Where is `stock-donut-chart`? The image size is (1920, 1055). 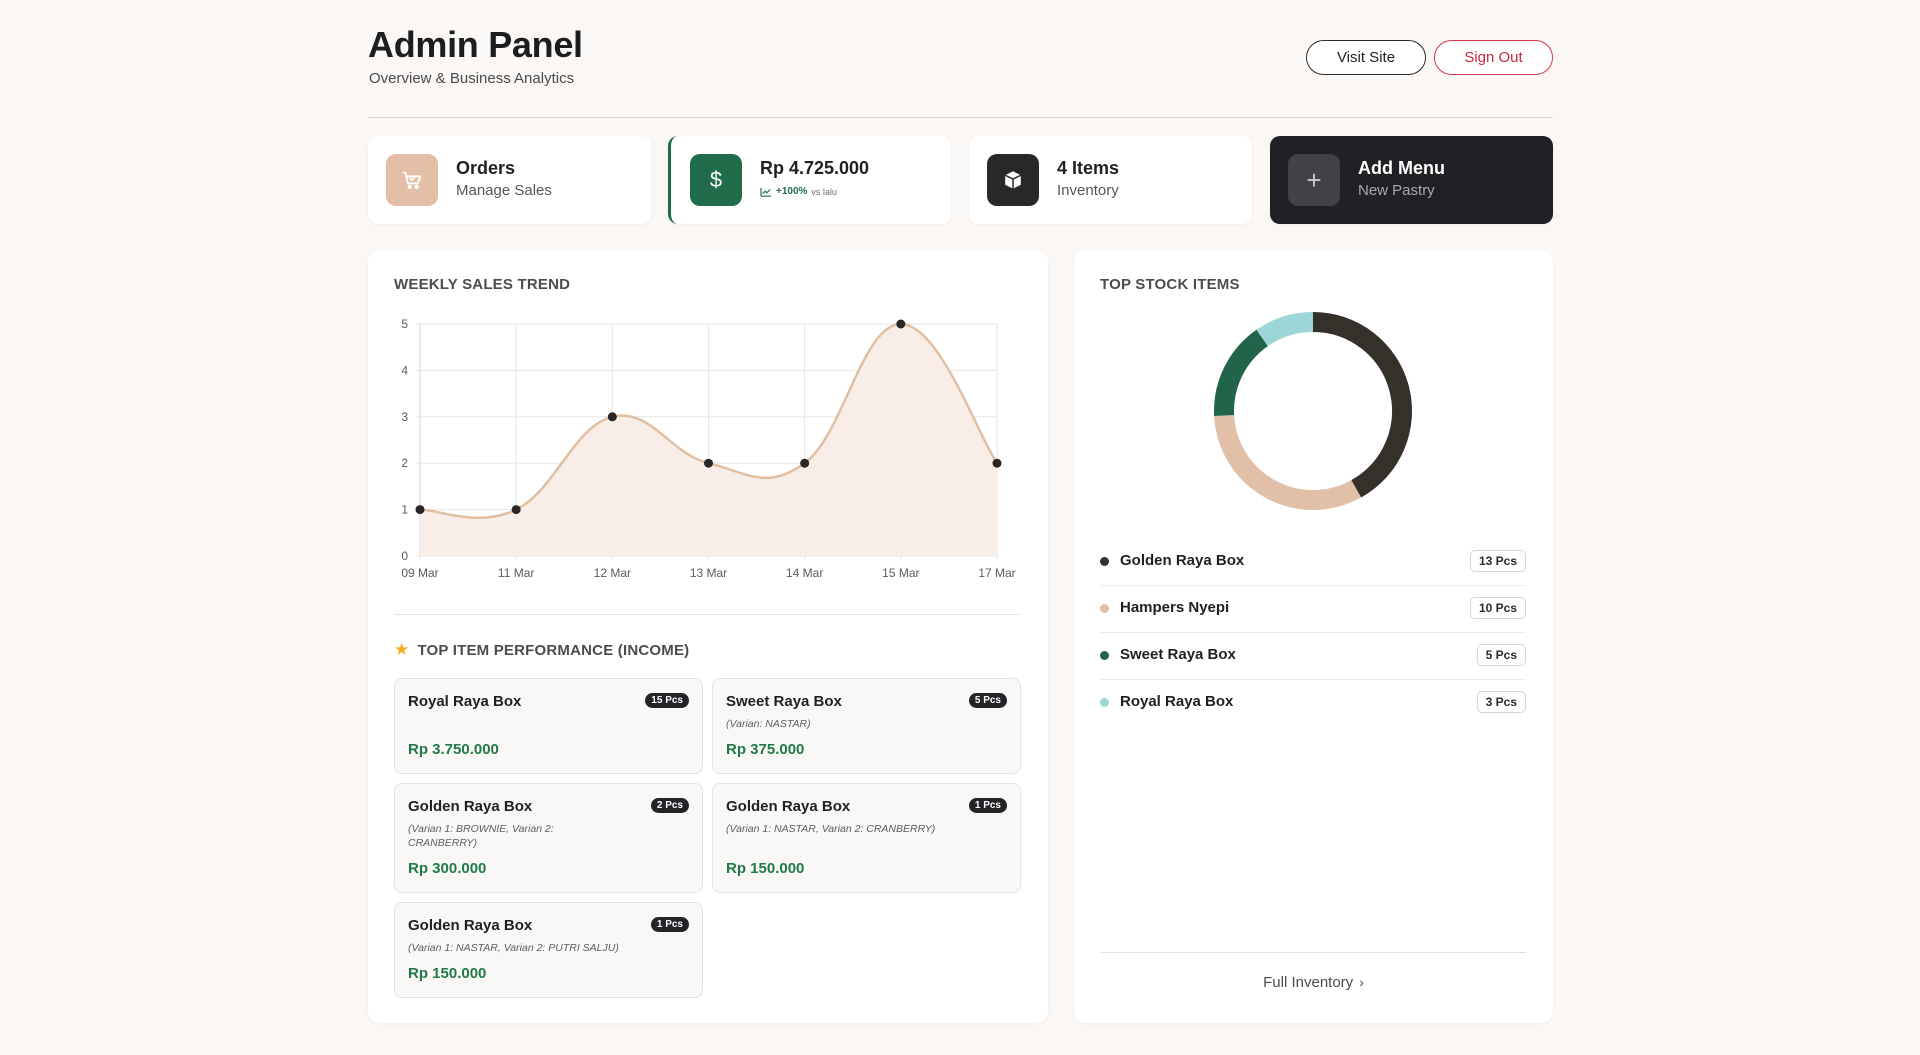 stock-donut-chart is located at coordinates (1313, 411).